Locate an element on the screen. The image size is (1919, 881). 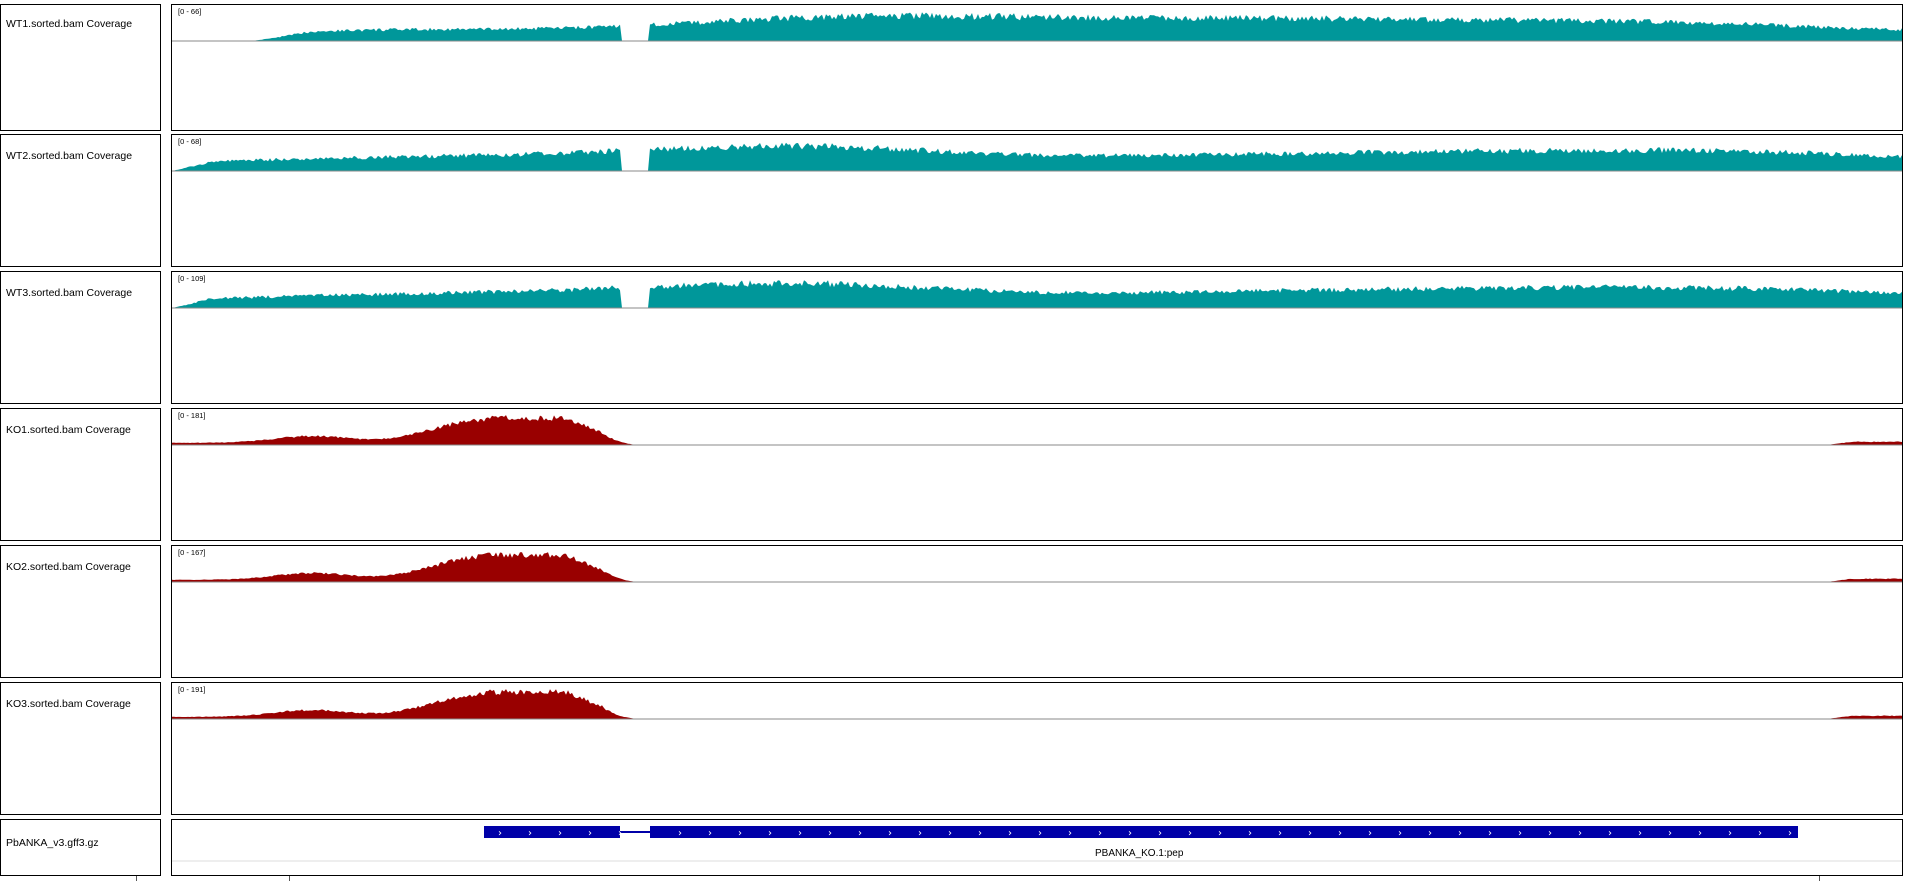
track-name-label: KO1.sorted.bam Coverage is located at coordinates (68, 430).